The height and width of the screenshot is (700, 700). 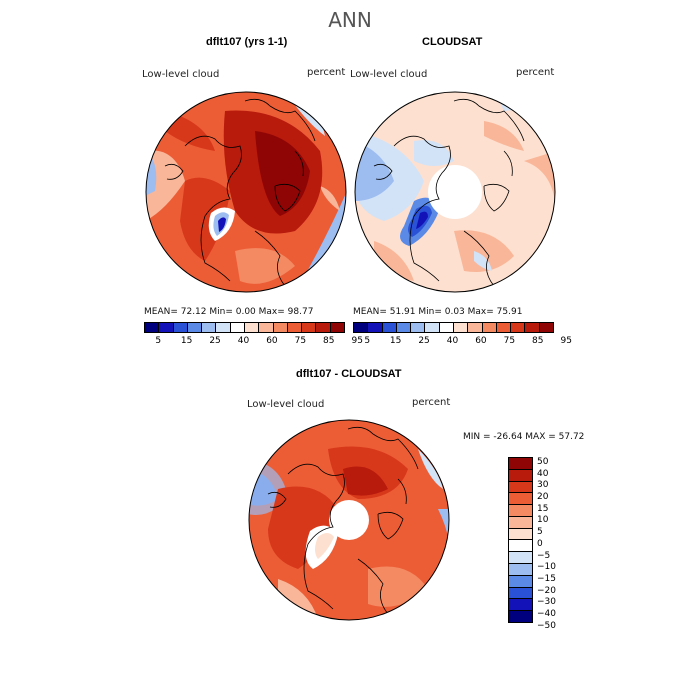 What do you see at coordinates (546, 590) in the screenshot?
I see `colorbar-tick-label: −20` at bounding box center [546, 590].